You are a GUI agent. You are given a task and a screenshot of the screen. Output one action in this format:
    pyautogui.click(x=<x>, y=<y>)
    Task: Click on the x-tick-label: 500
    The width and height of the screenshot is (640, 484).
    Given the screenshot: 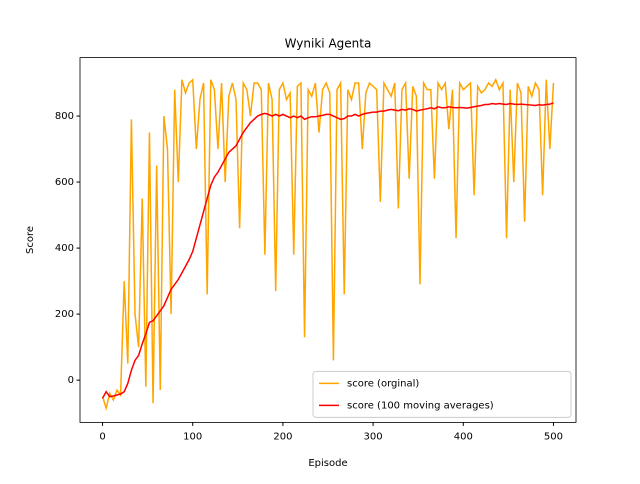 What is the action you would take?
    pyautogui.click(x=553, y=436)
    